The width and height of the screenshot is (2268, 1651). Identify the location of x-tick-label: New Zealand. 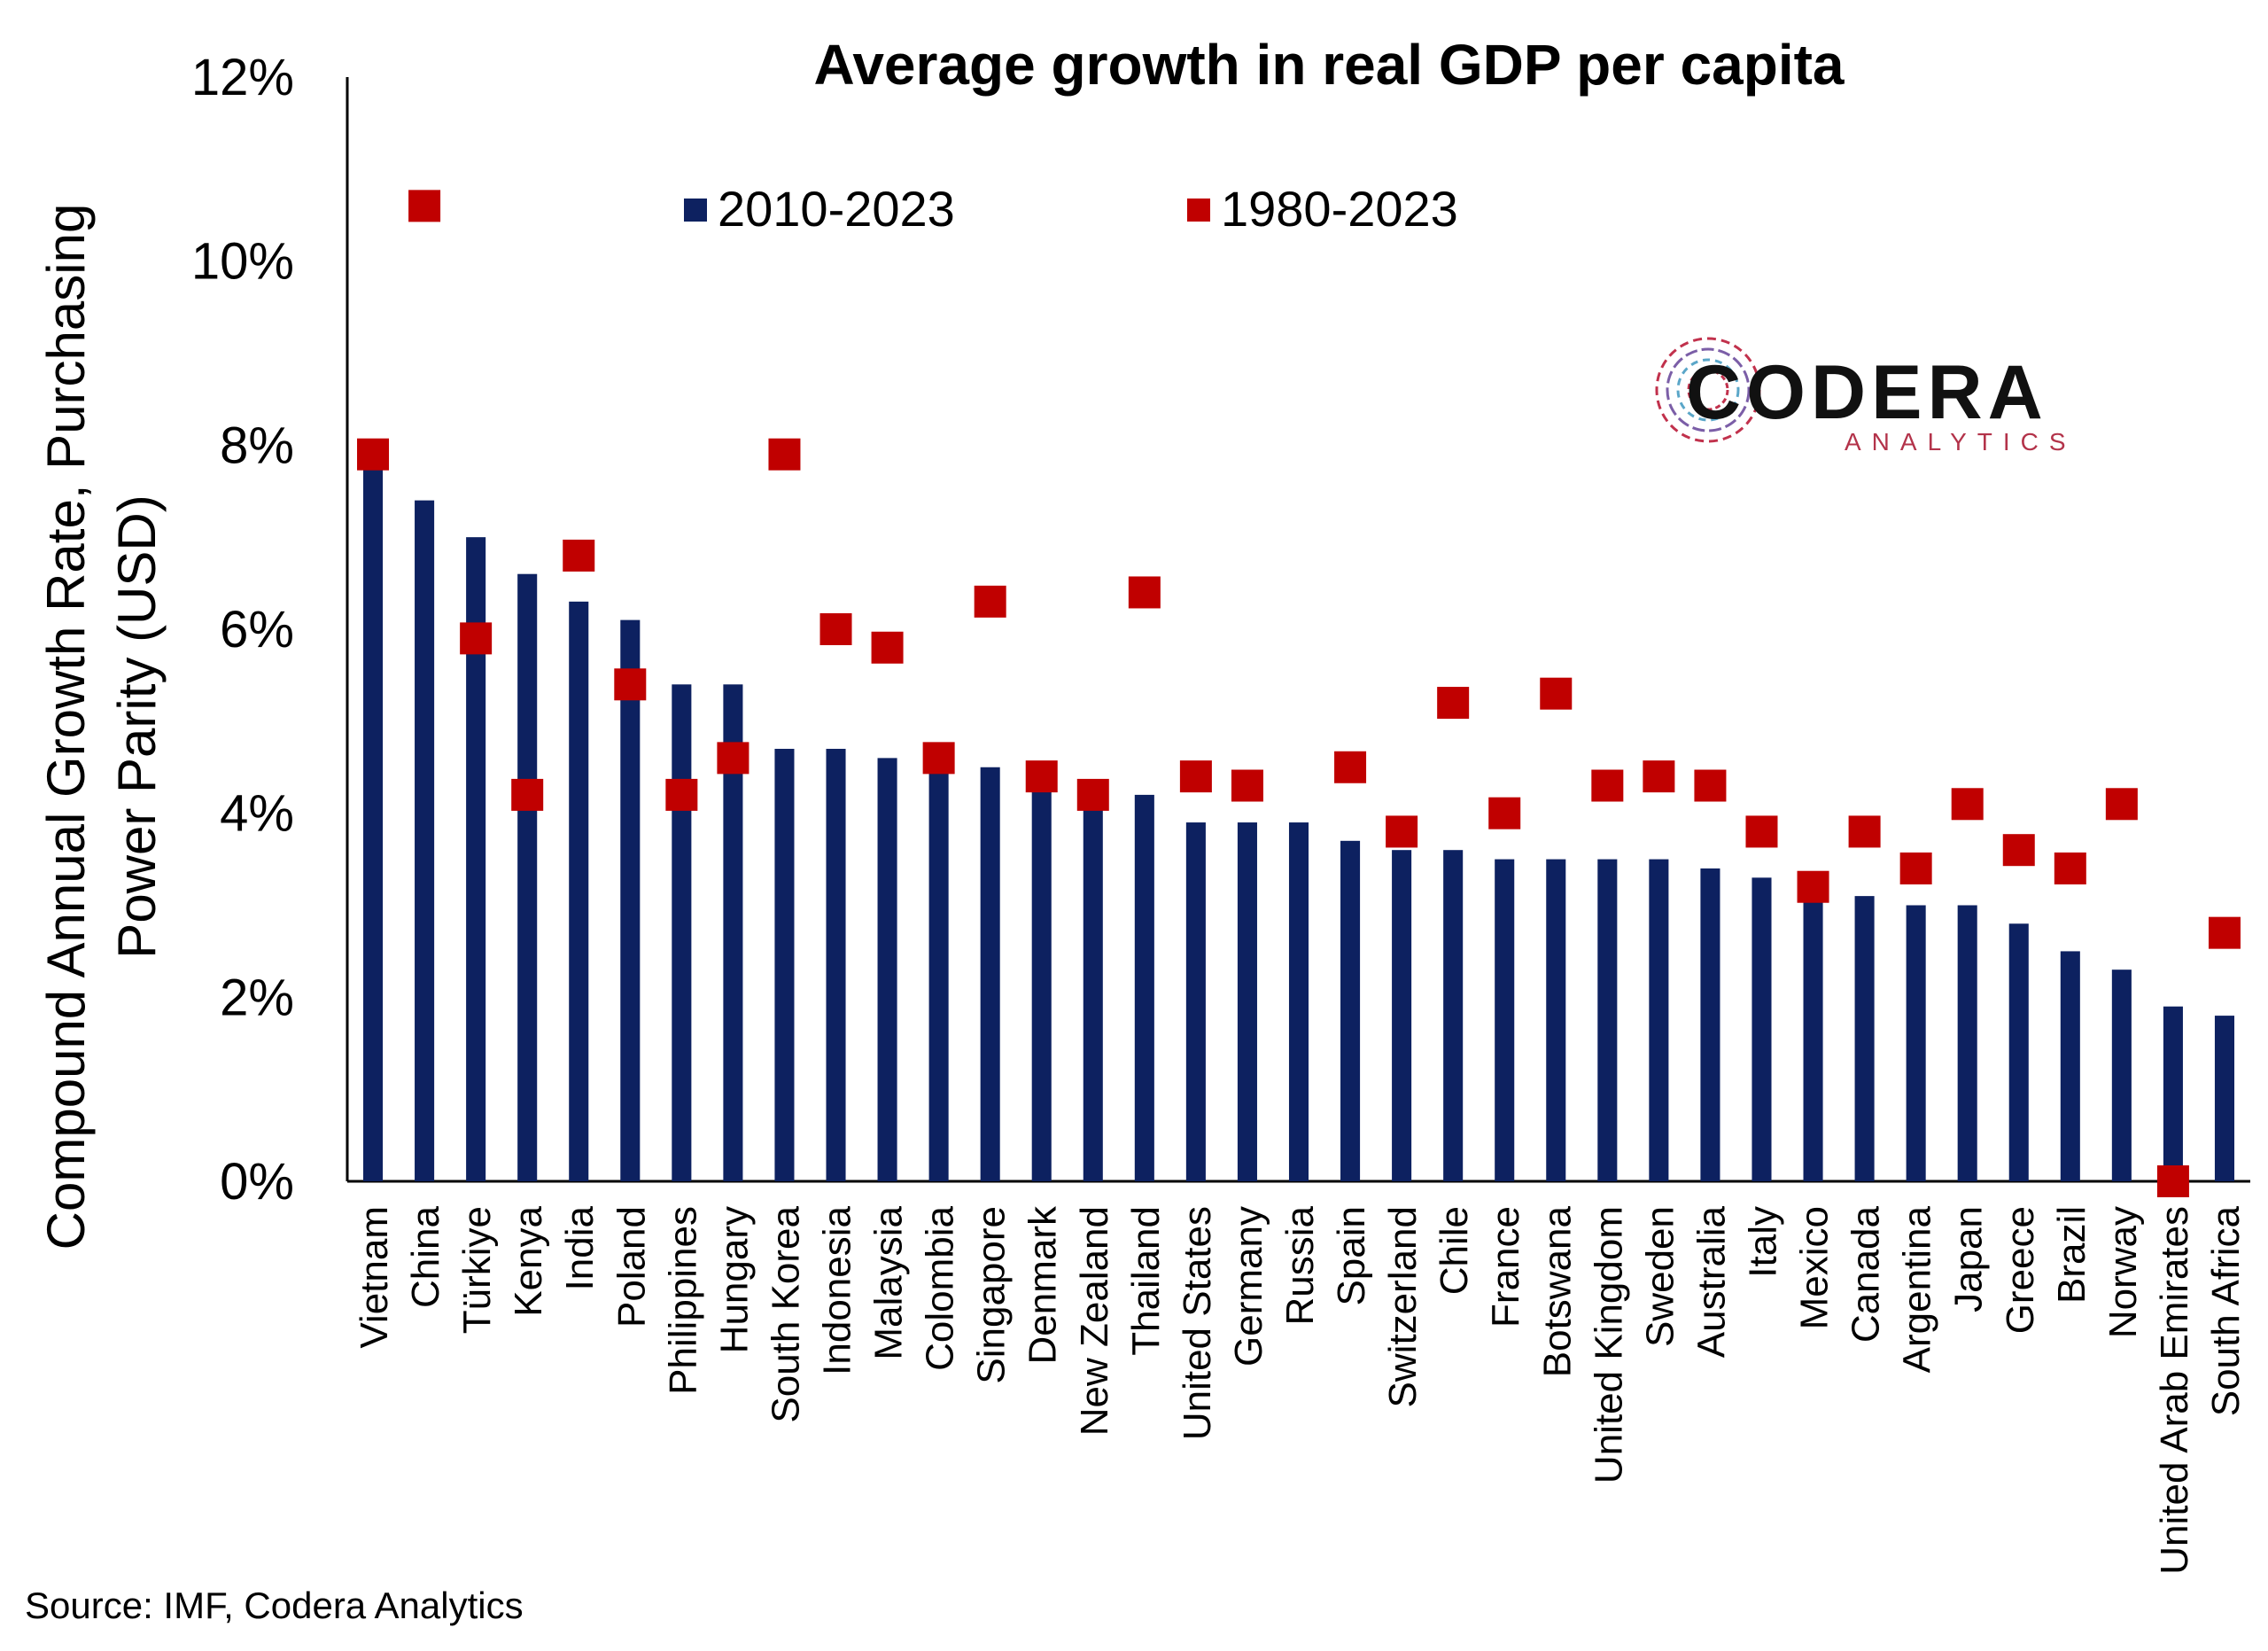
(1094, 1321).